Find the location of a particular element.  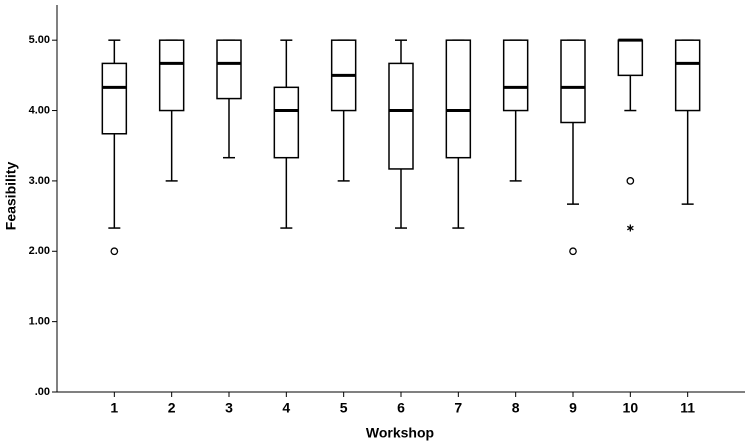

y-tick-label: 3.00 is located at coordinates (39, 181).